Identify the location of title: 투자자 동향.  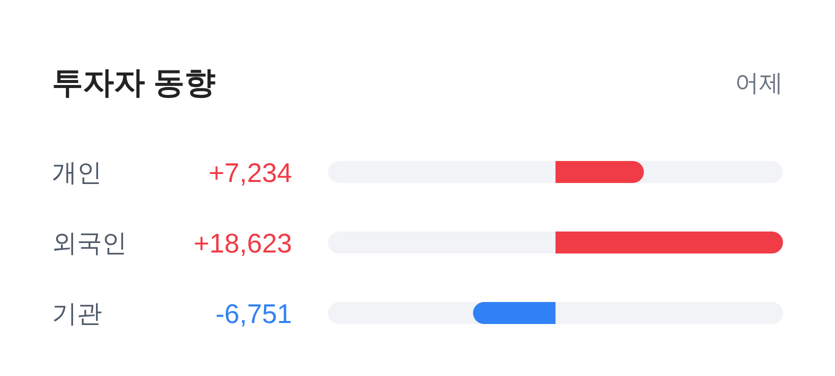
(134, 82).